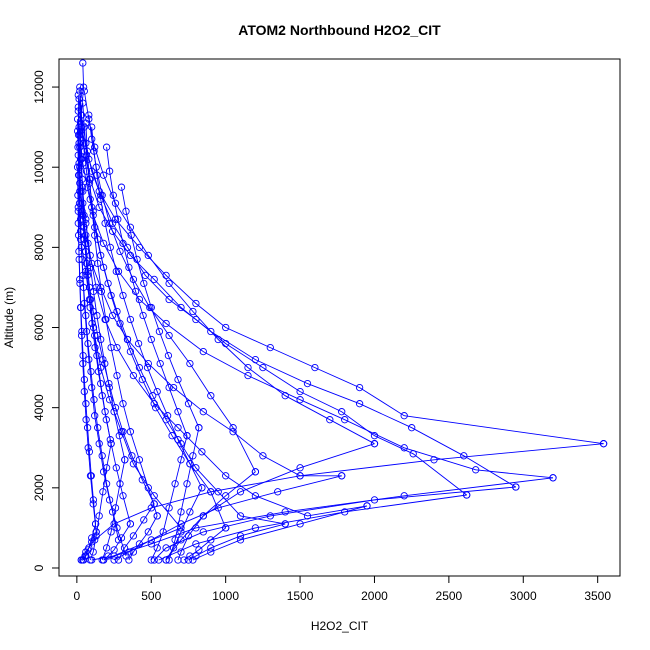  I want to click on y-tick-label: 6000, so click(39, 327).